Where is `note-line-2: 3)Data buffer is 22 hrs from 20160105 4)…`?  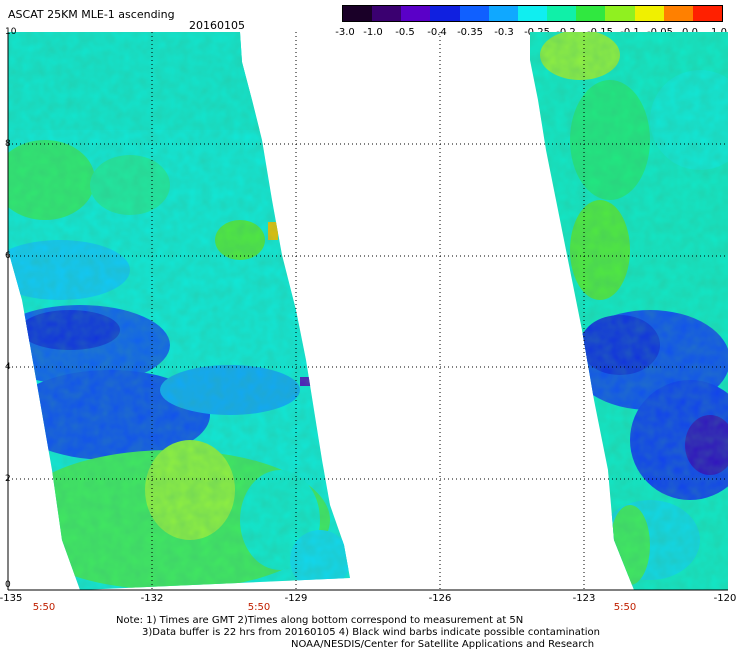
note-line-2: 3)Data buffer is 22 hrs from 20160105 4)… is located at coordinates (371, 632).